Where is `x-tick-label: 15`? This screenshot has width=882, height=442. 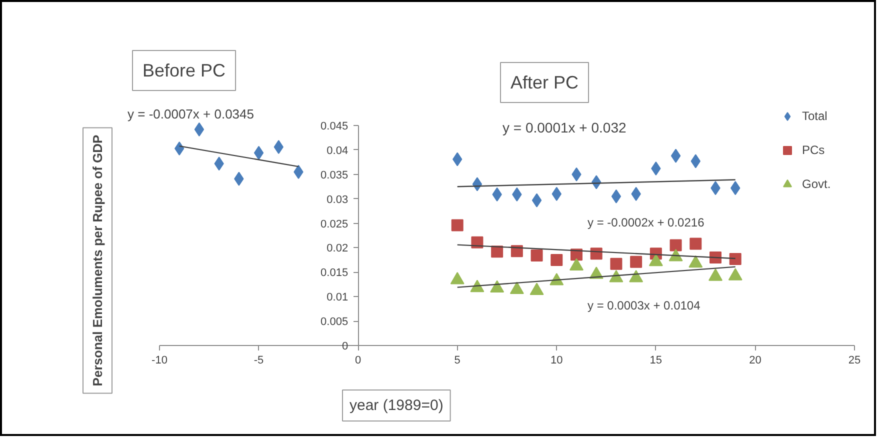
x-tick-label: 15 is located at coordinates (656, 360).